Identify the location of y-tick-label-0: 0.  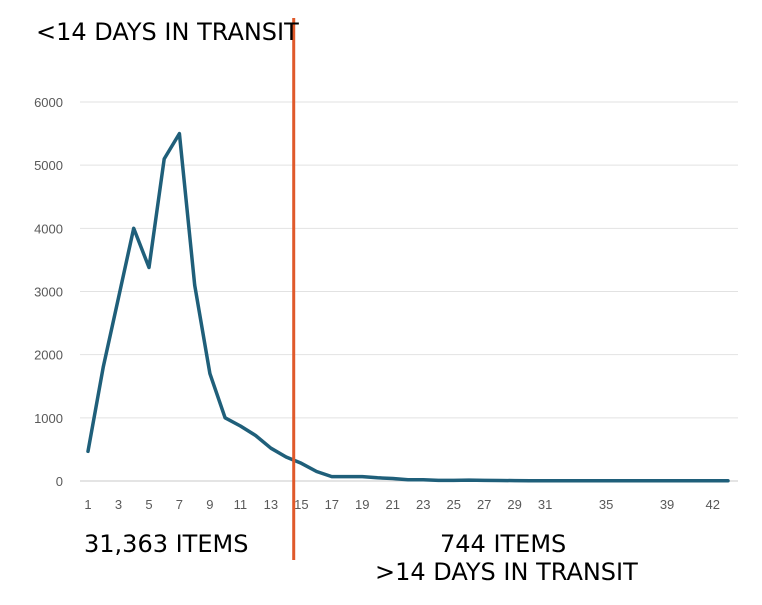
(59, 481).